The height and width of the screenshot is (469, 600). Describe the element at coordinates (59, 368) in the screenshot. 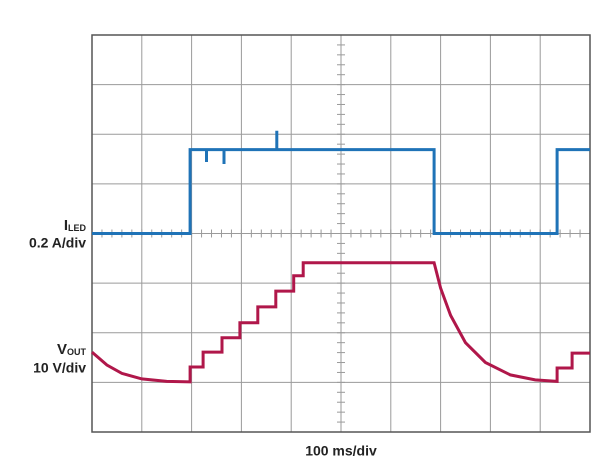

I see `channel-scale: 10 V/div` at that location.